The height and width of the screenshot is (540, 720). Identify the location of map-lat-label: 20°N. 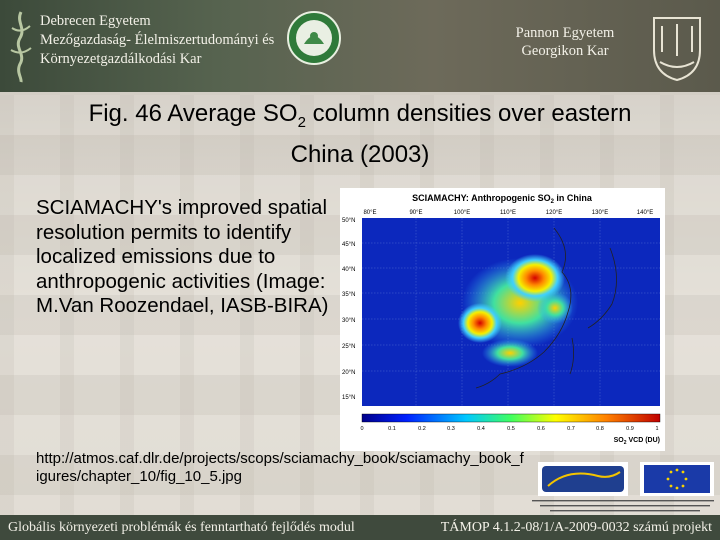
(348, 373).